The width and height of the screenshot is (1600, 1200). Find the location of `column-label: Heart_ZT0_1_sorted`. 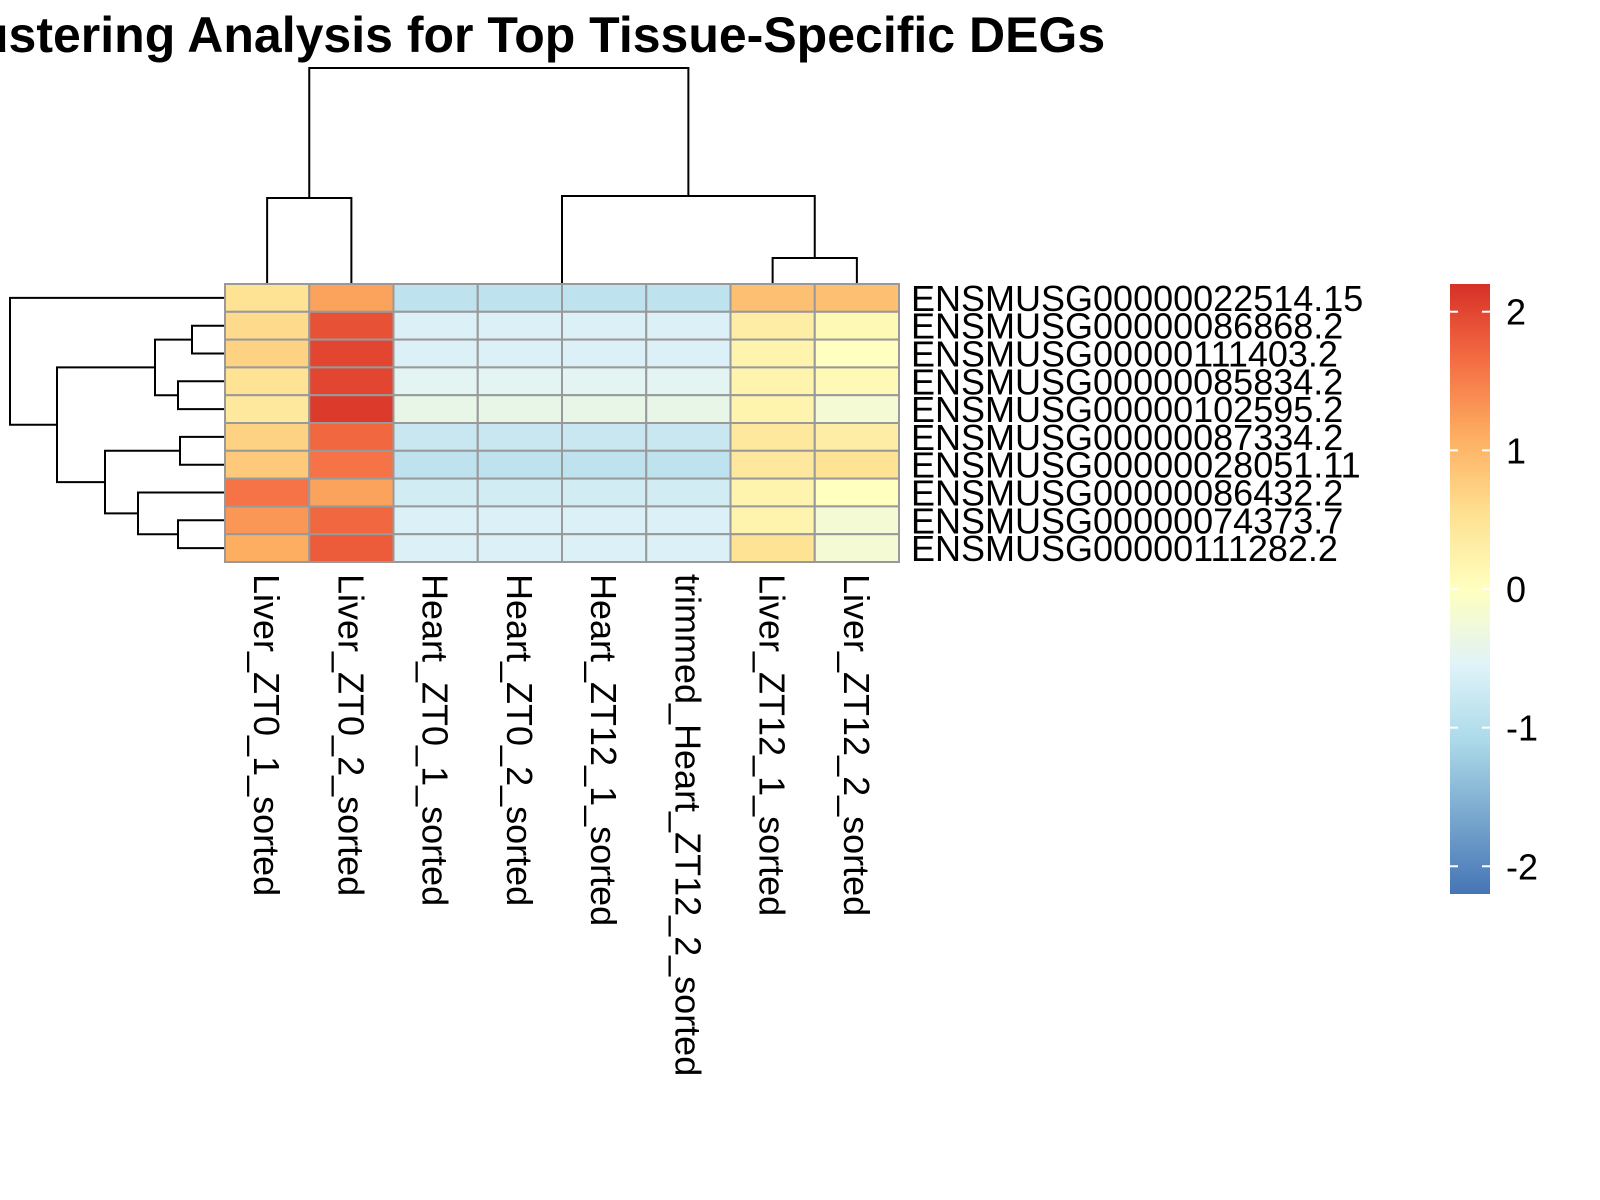

column-label: Heart_ZT0_1_sorted is located at coordinates (435, 740).